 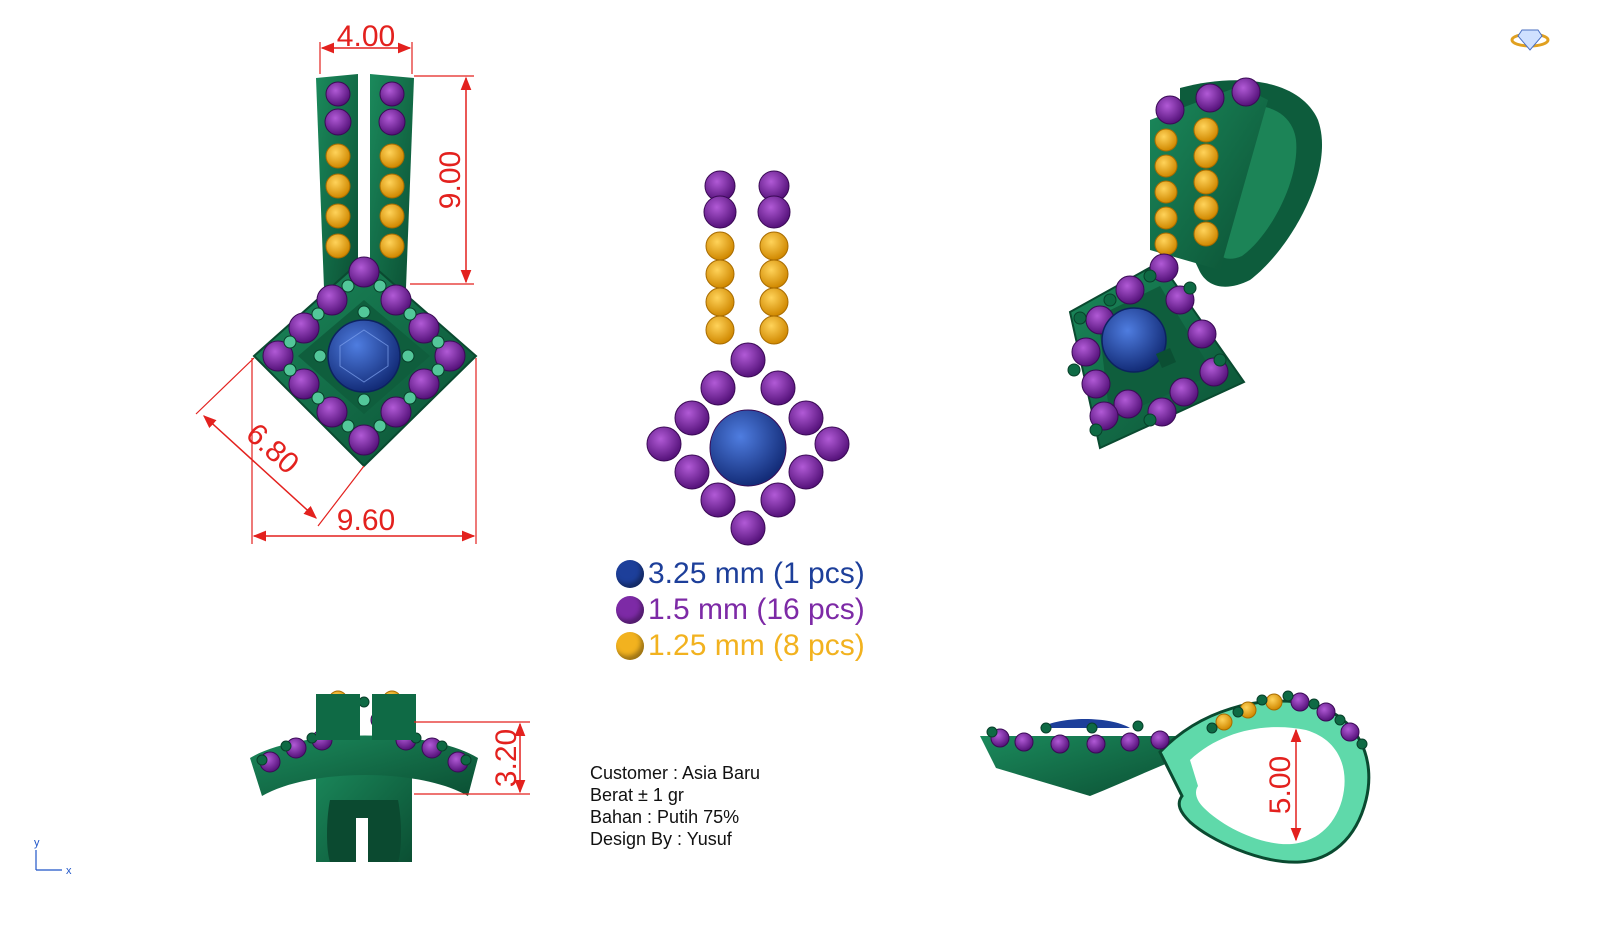 What do you see at coordinates (1195, 263) in the screenshot?
I see `perspective-view` at bounding box center [1195, 263].